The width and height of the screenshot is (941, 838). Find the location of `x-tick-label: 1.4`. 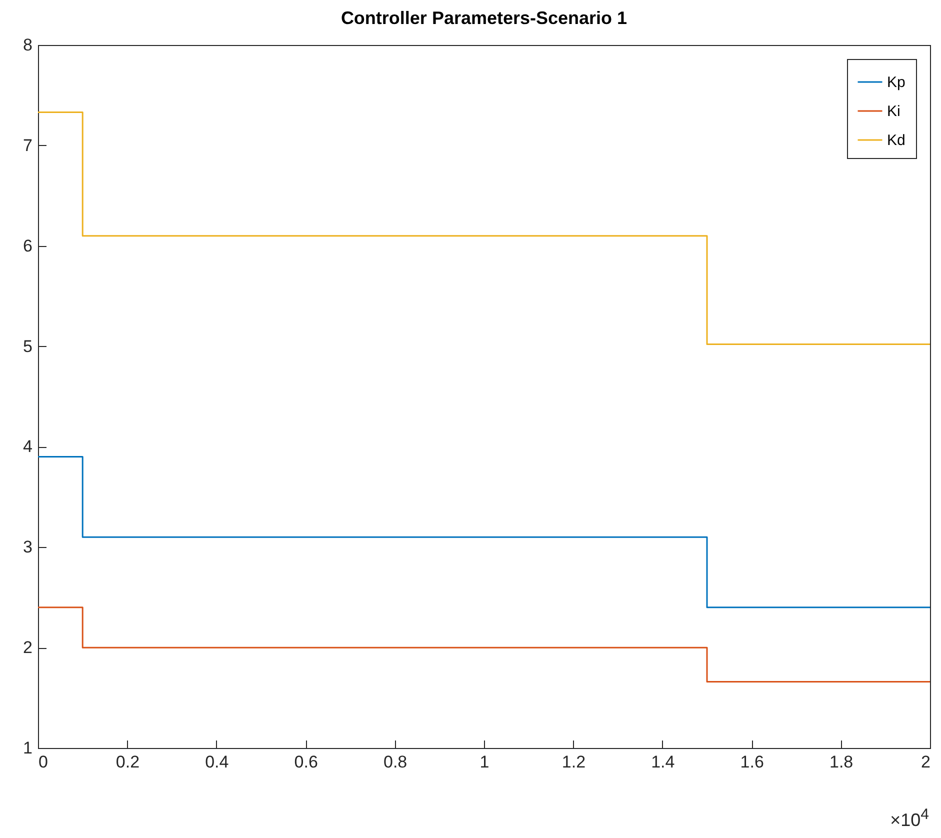

x-tick-label: 1.4 is located at coordinates (663, 762).